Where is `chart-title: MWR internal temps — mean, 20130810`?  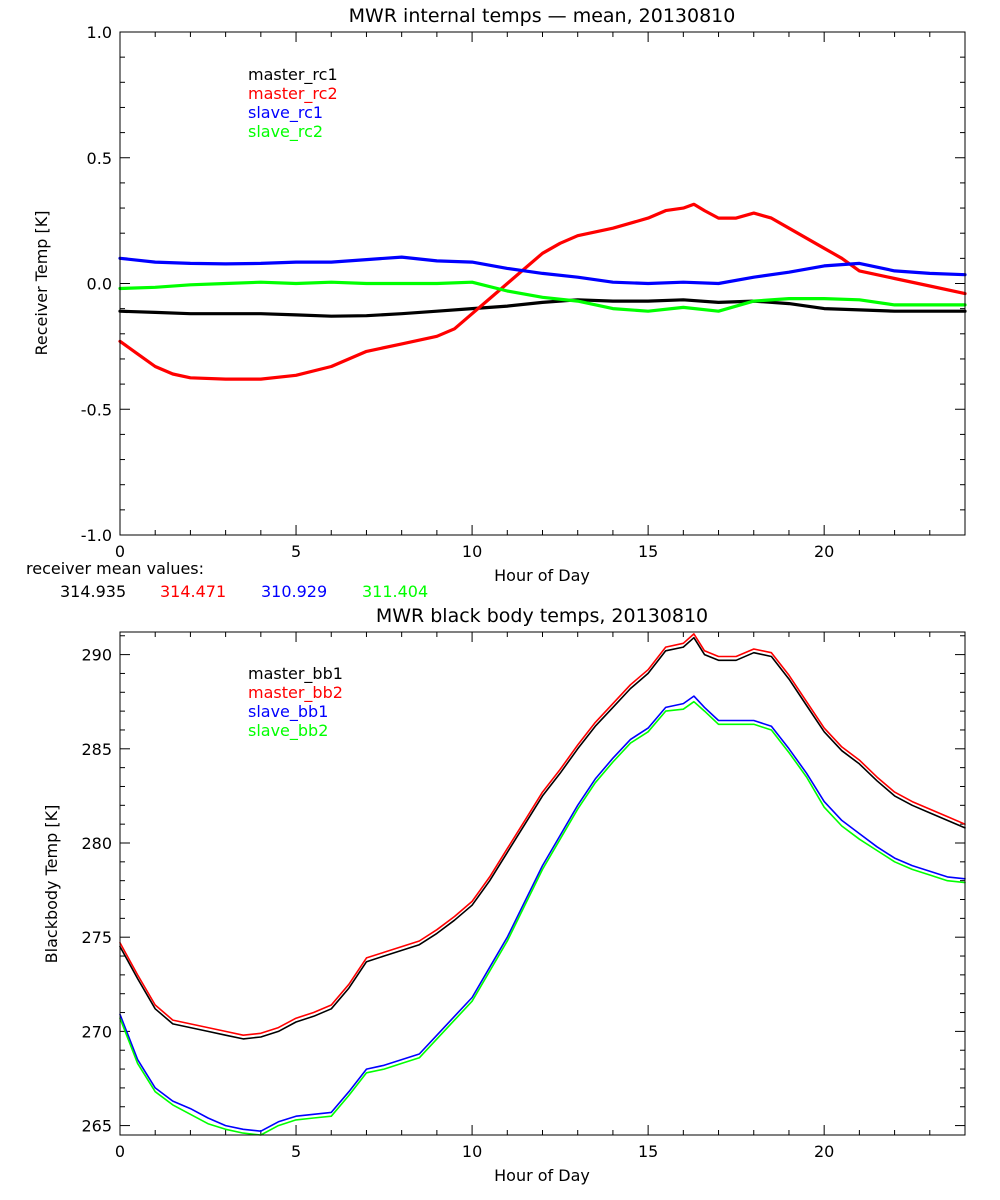 chart-title: MWR internal temps — mean, 20130810 is located at coordinates (542, 16).